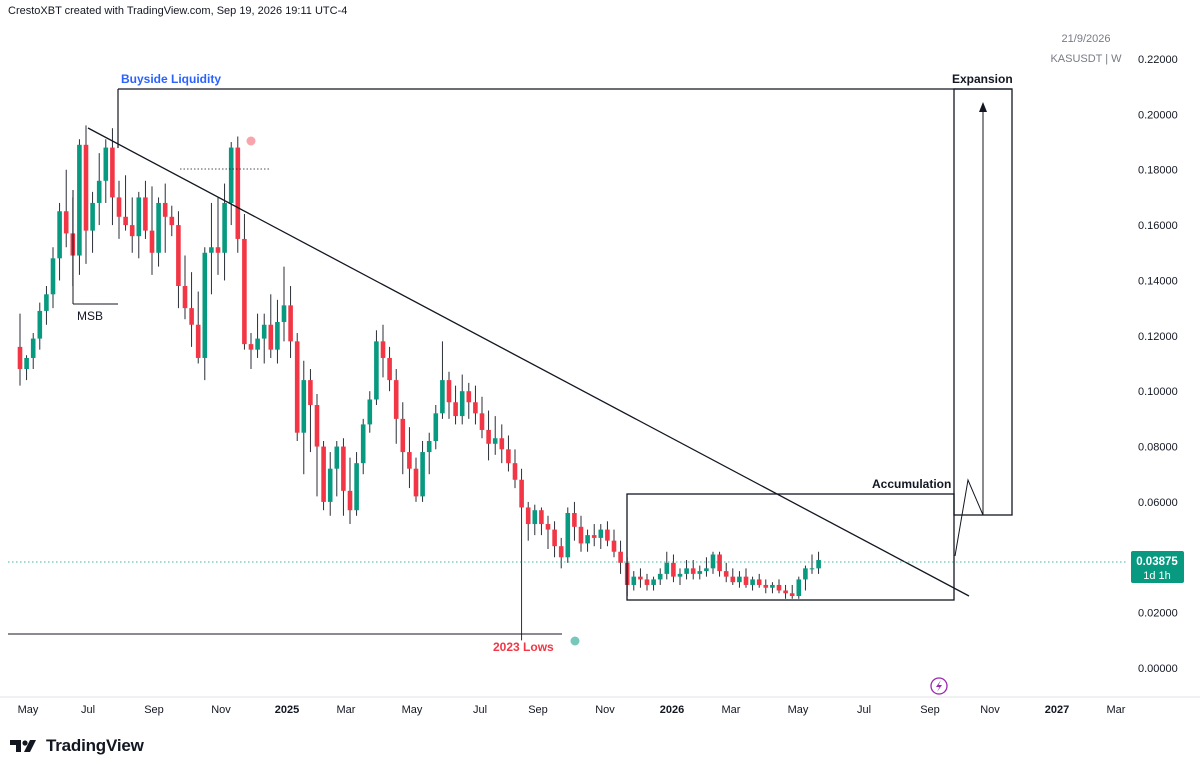 The width and height of the screenshot is (1200, 770). What do you see at coordinates (346, 710) in the screenshot?
I see `time-tick-label: Mar` at bounding box center [346, 710].